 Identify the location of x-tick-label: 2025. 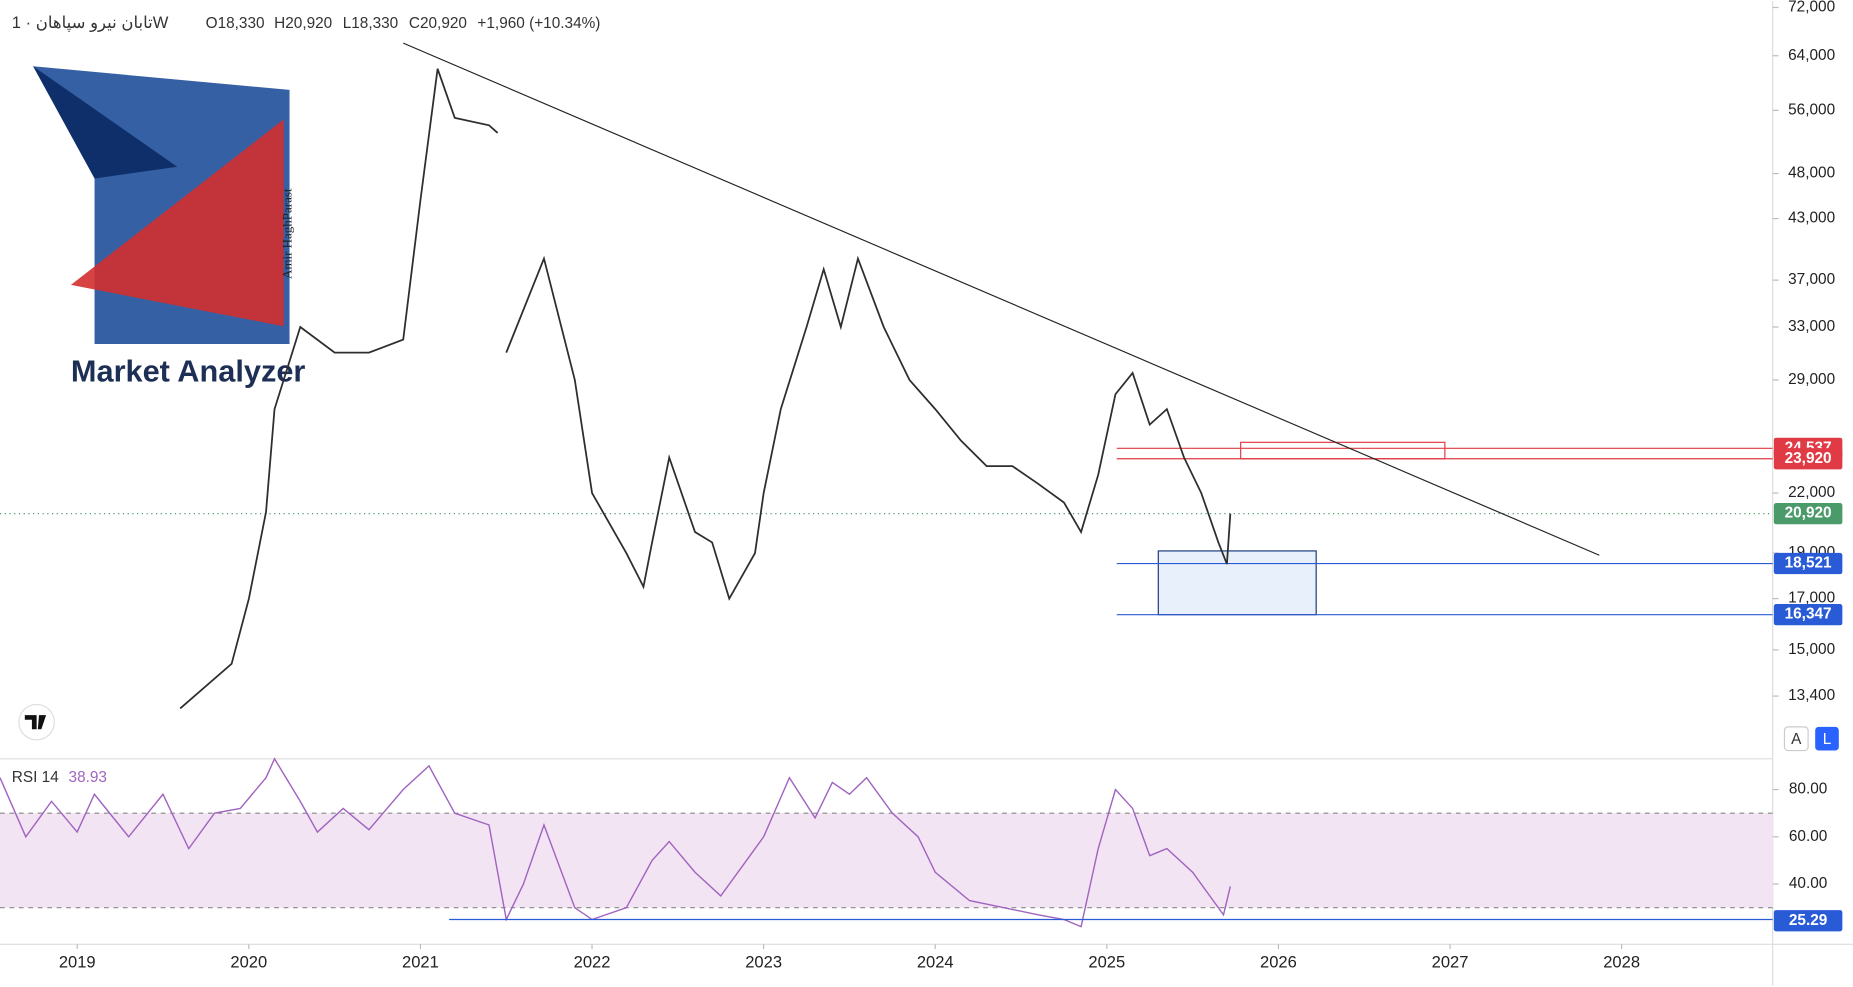
(1106, 962).